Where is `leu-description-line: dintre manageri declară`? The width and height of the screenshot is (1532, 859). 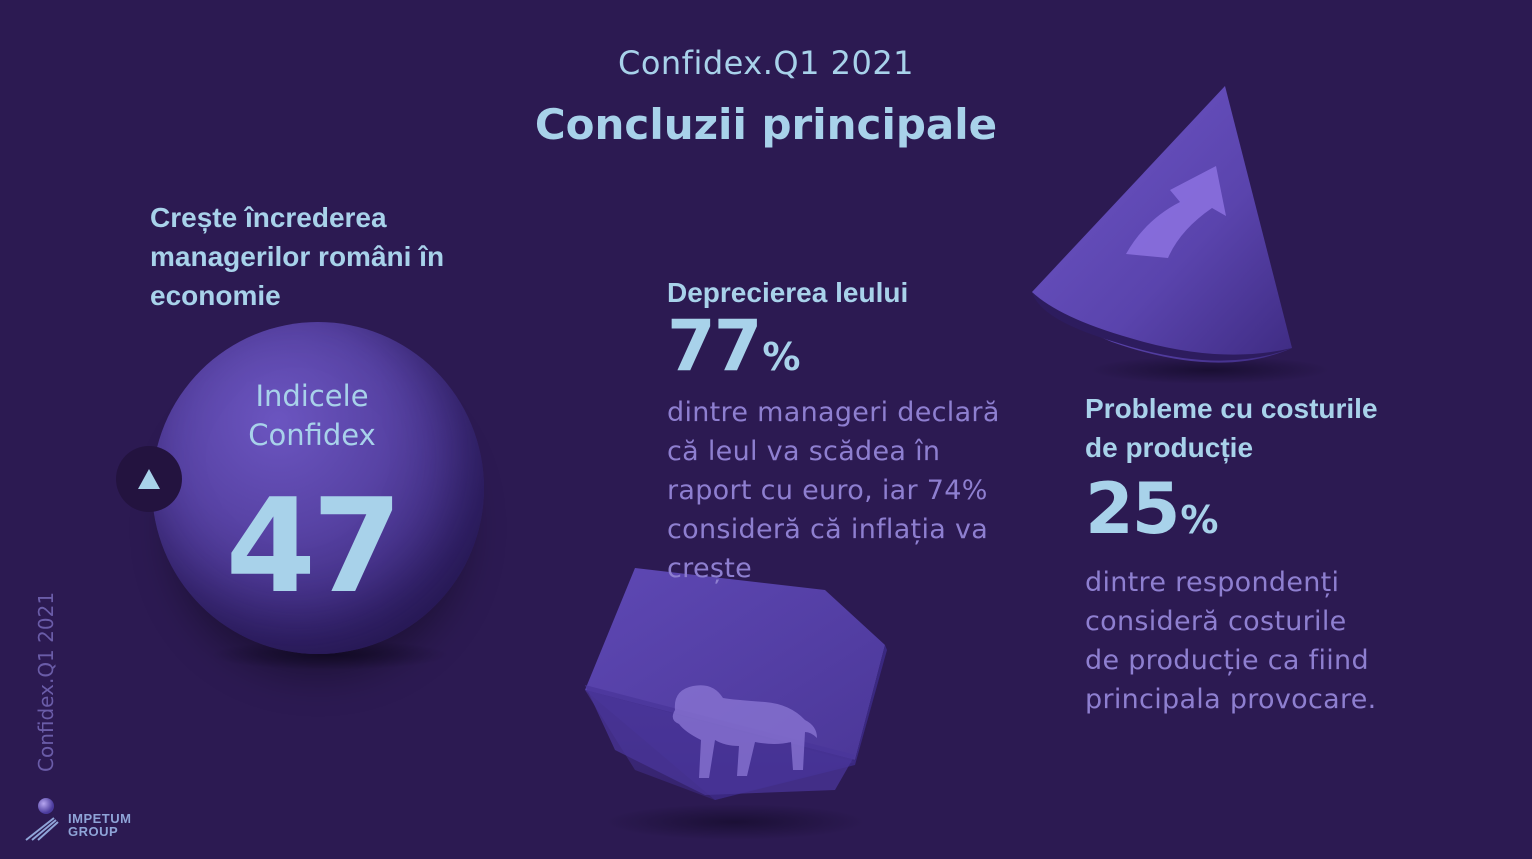
leu-description-line: dintre manageri declară is located at coordinates (833, 412).